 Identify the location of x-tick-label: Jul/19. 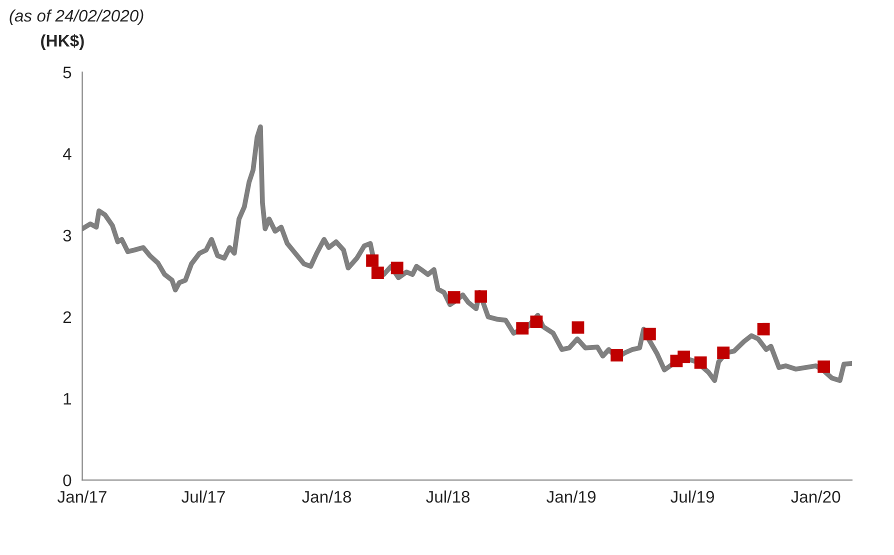
(692, 496).